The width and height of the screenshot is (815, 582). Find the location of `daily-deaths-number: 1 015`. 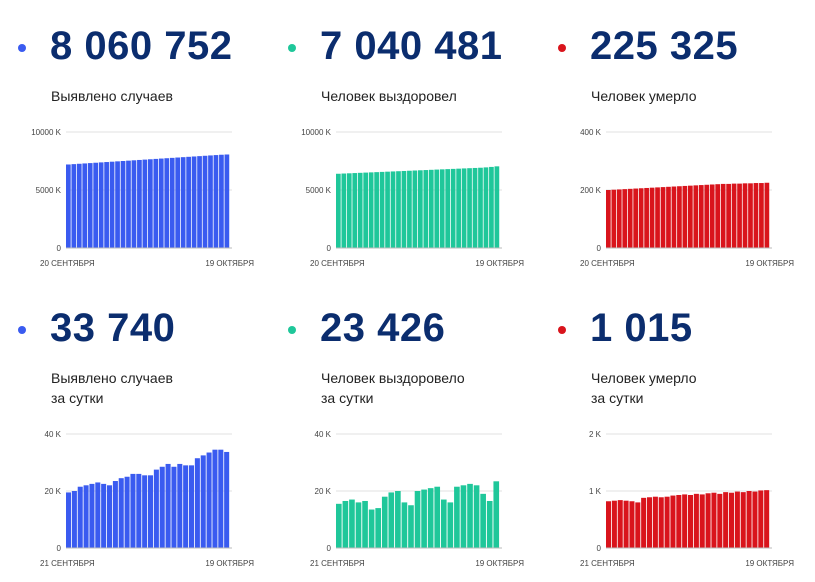

daily-deaths-number: 1 015 is located at coordinates (641, 328).